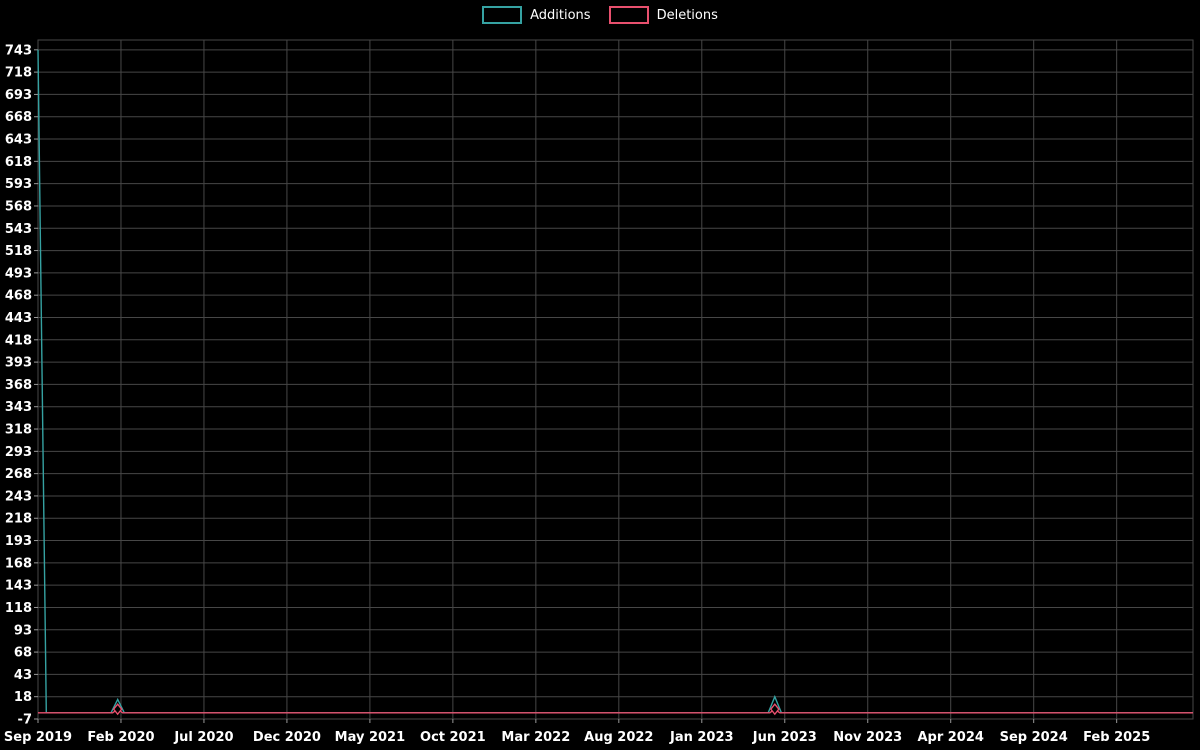 The image size is (1200, 750). What do you see at coordinates (1034, 737) in the screenshot?
I see `x-tick-label: Sep 2024` at bounding box center [1034, 737].